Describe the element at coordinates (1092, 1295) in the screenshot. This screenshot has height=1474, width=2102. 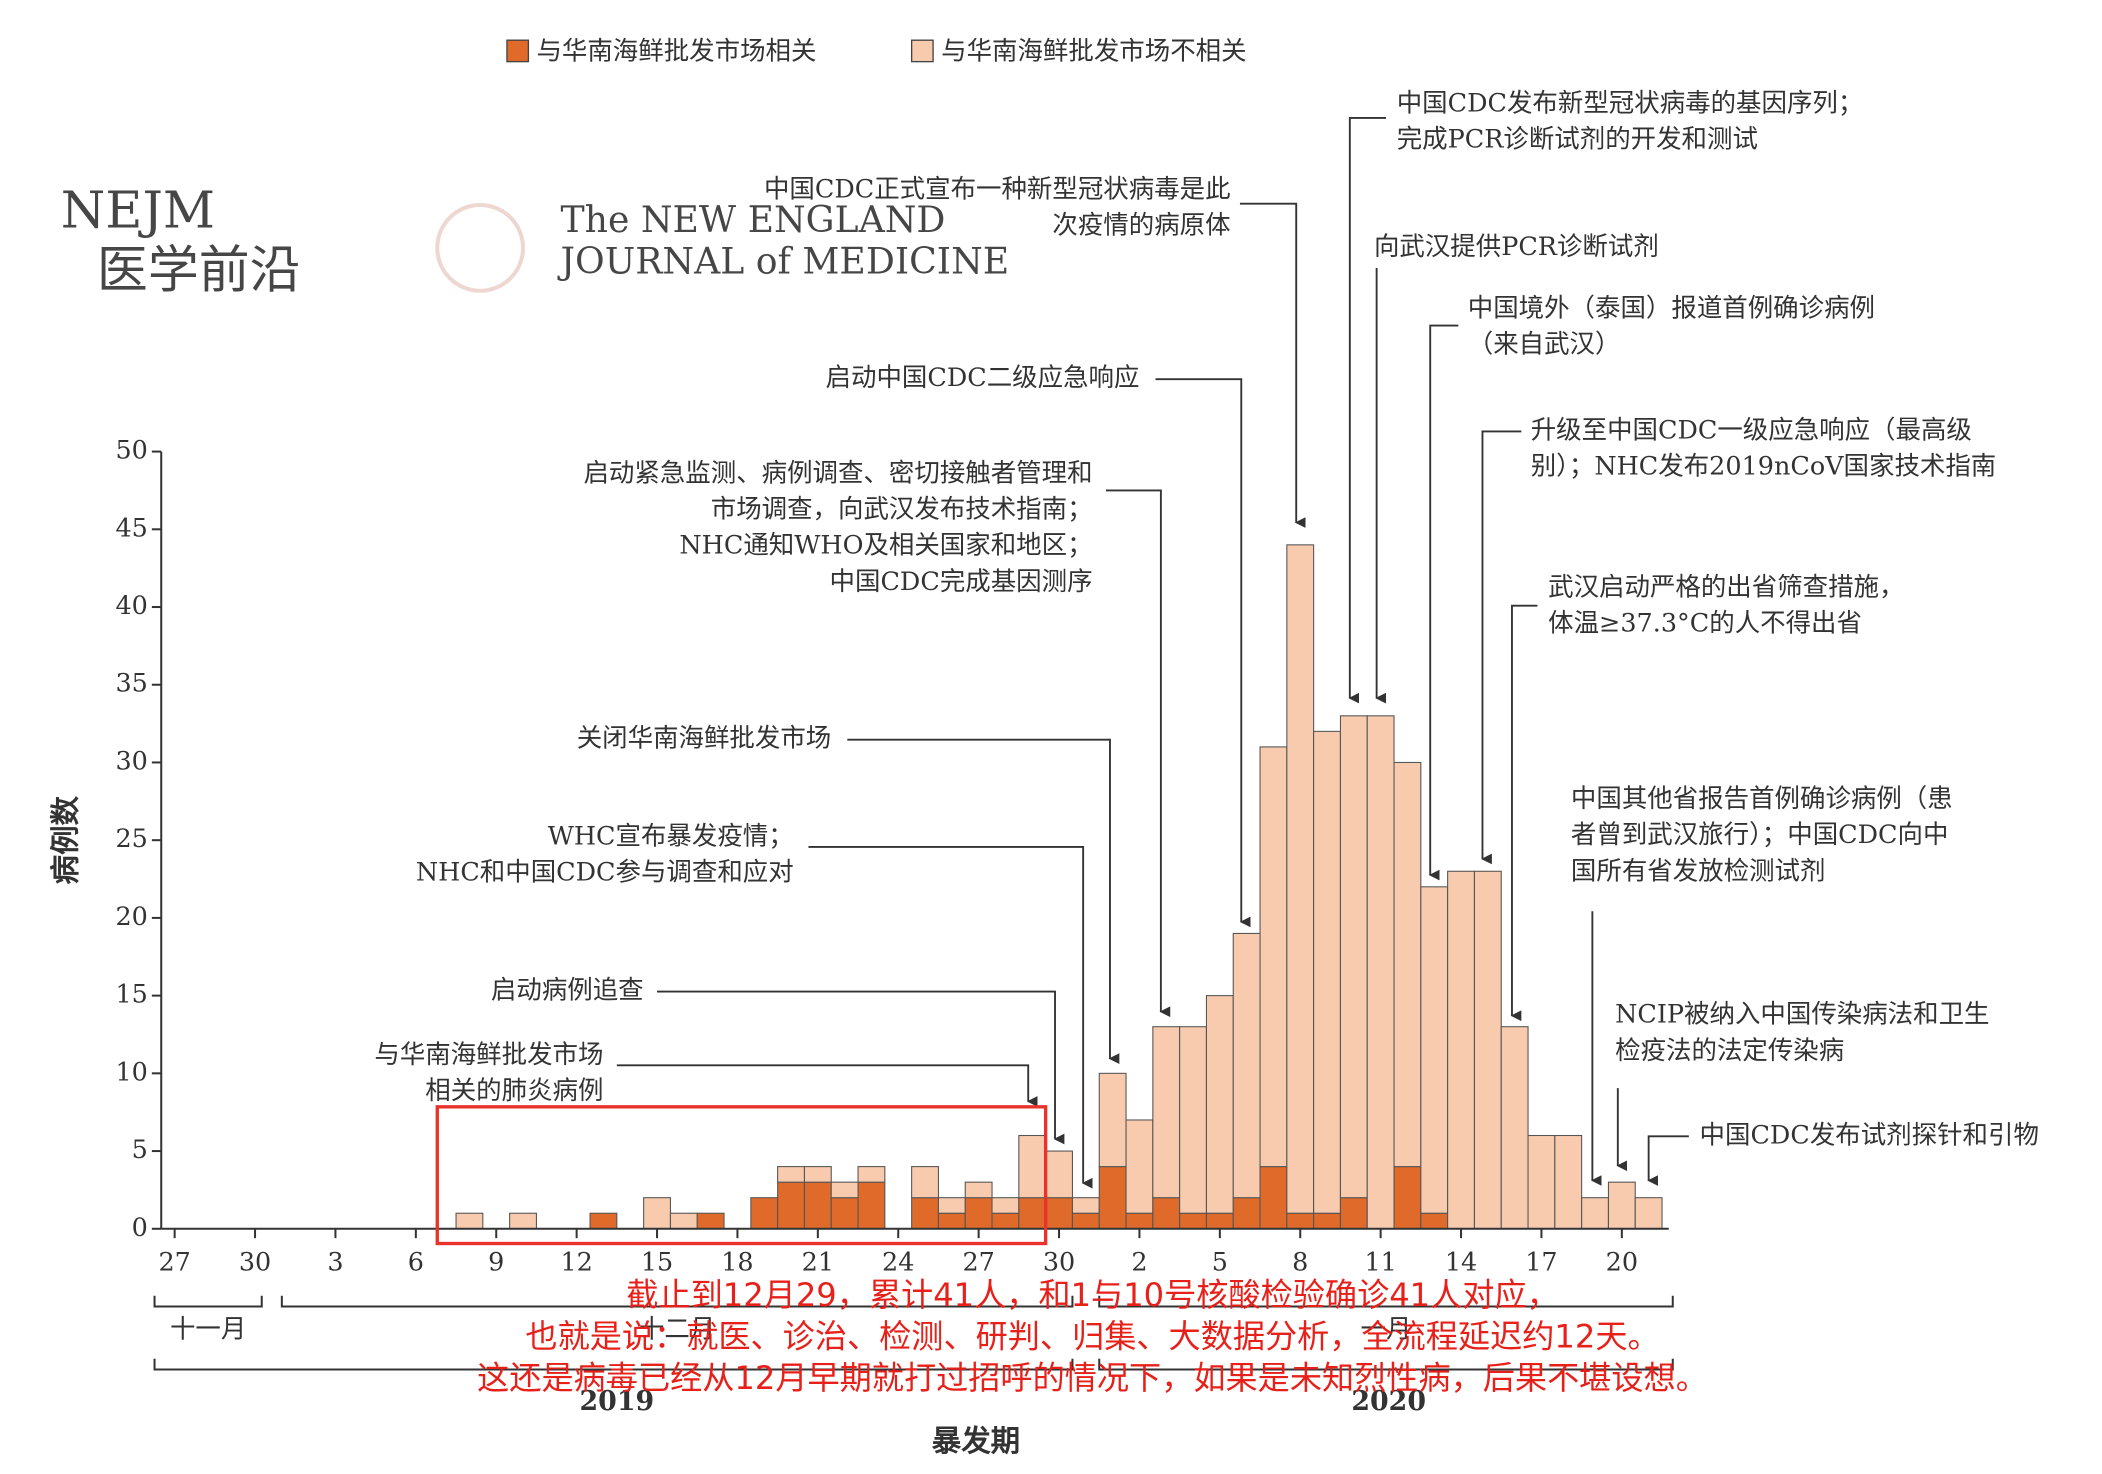
I see `overlay-text: 截止到12月29，累计41人，和1与10号核酸检验确诊41人对应，` at that location.